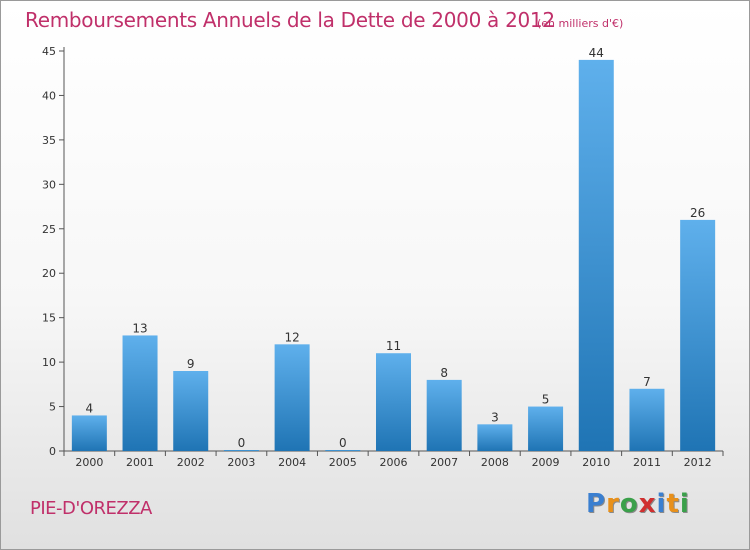  What do you see at coordinates (91, 508) in the screenshot?
I see `commune-name: PIE-D'OREZZA` at bounding box center [91, 508].